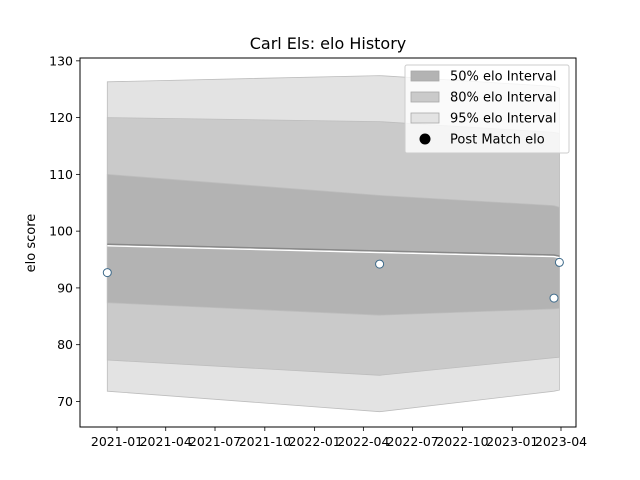  I want to click on x-tick-label: 2021-04, so click(166, 441).